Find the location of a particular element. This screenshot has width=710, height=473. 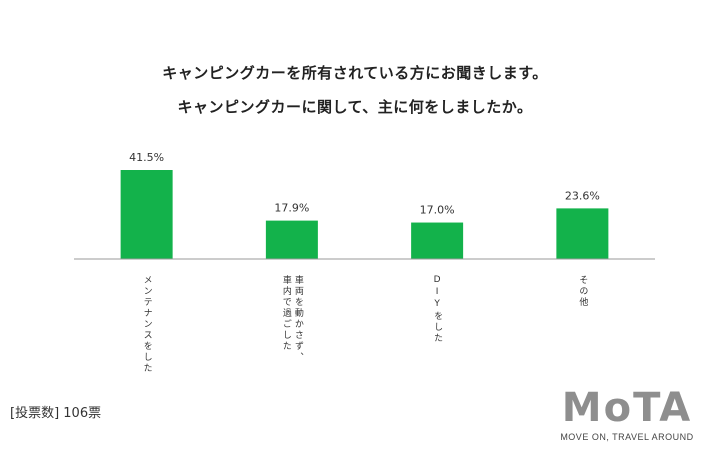

category-label: その他 is located at coordinates (582, 291).